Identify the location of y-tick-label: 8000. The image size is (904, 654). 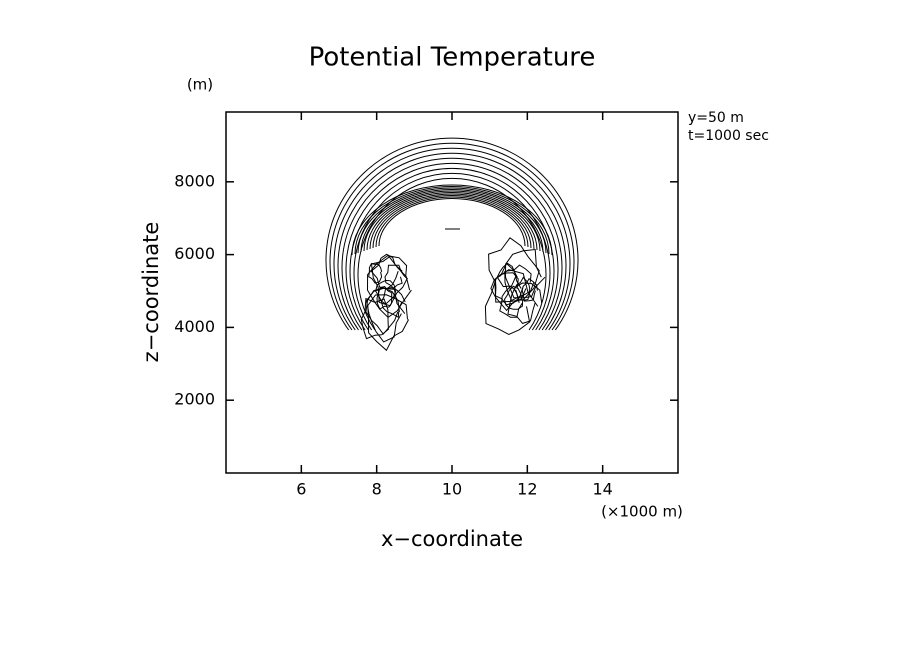
(194, 180).